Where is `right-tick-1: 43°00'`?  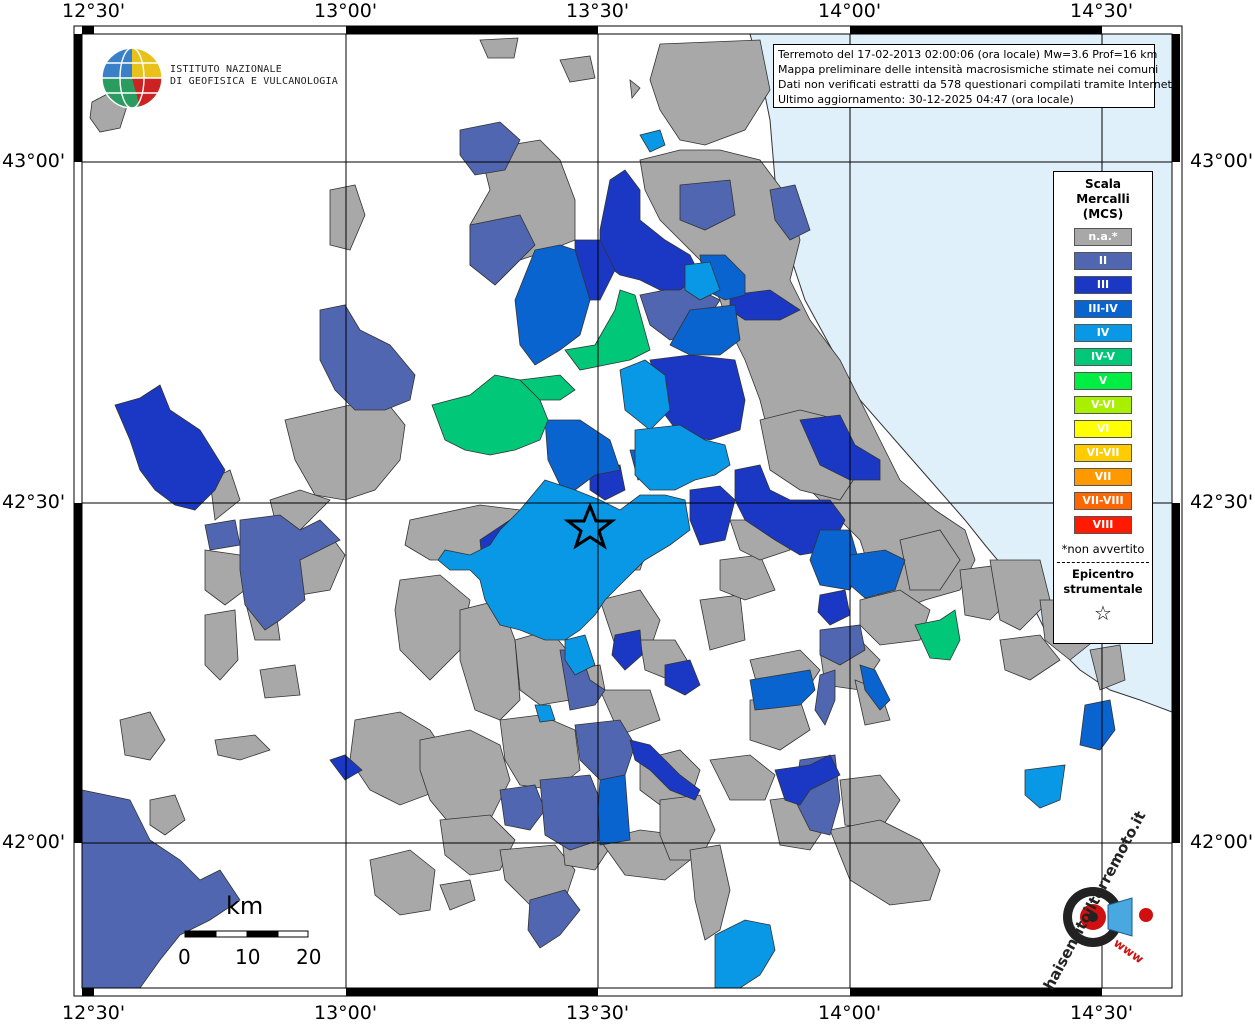
right-tick-1: 43°00' is located at coordinates (1222, 161).